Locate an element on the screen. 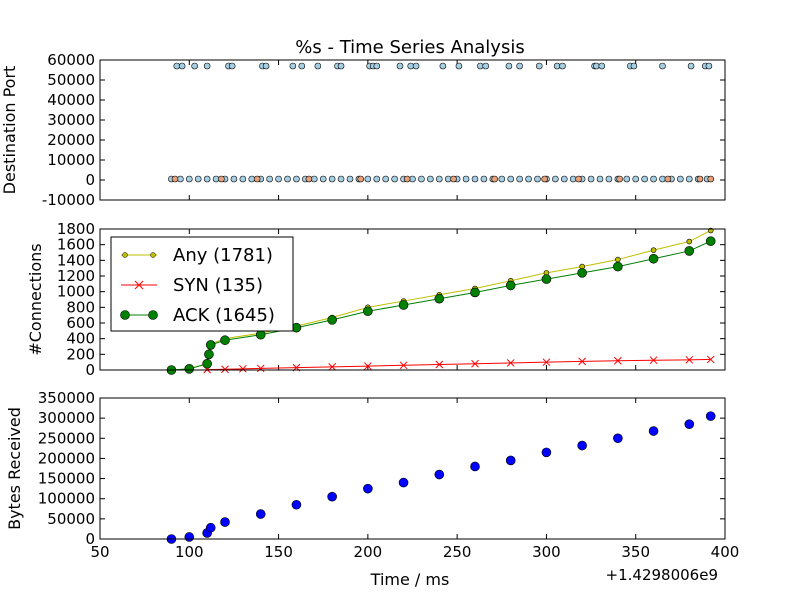  y-tick-label: 60000 is located at coordinates (71, 60).